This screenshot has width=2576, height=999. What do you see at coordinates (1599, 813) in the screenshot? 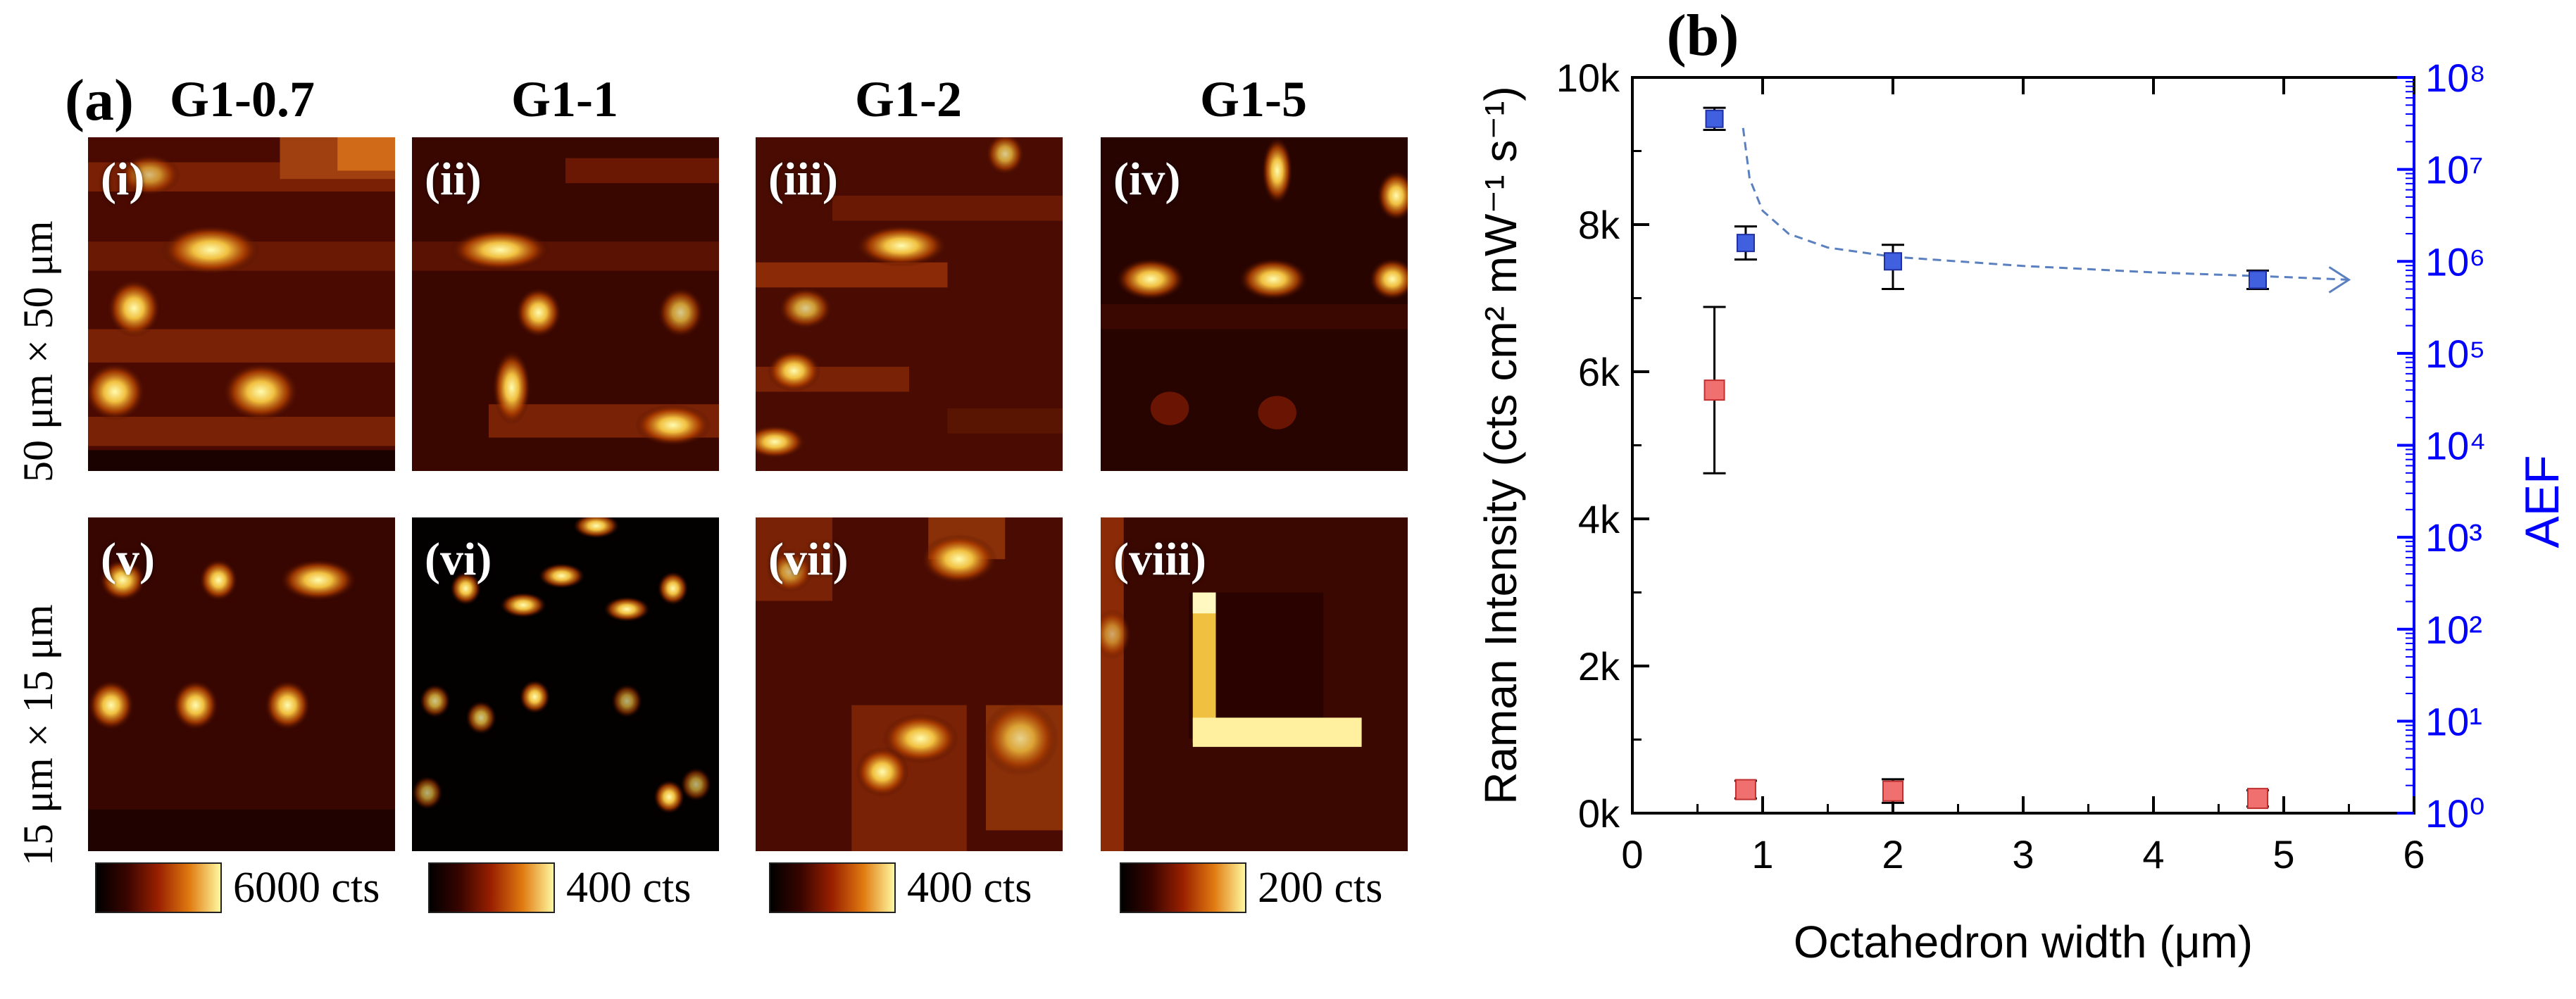
I see `y-tick-label: 0k` at bounding box center [1599, 813].